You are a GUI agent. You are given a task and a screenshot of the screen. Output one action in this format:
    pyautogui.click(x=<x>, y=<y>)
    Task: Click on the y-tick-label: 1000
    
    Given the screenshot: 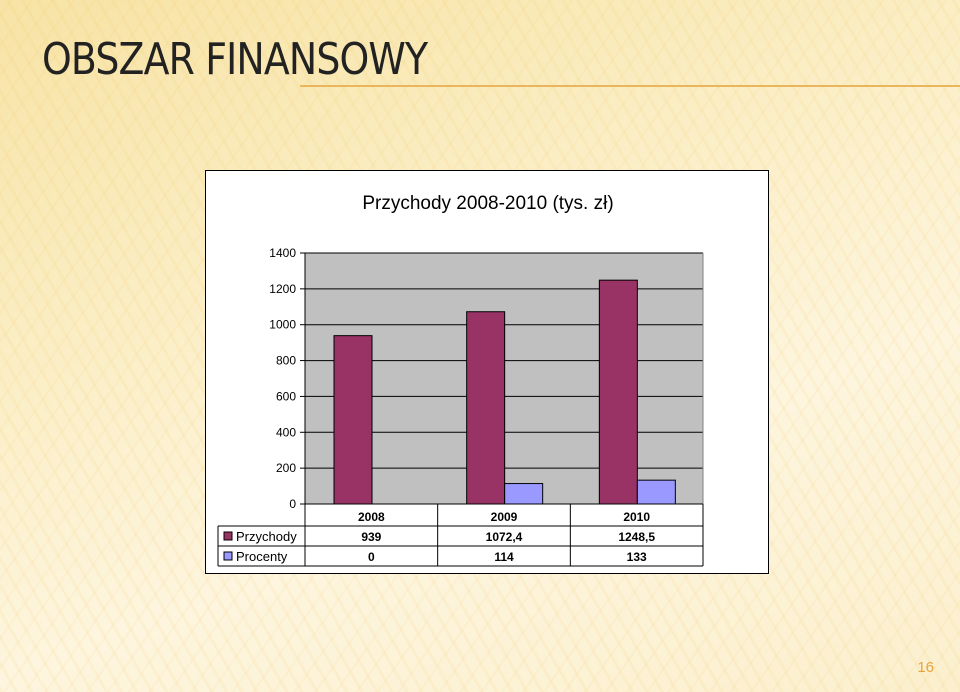 What is the action you would take?
    pyautogui.click(x=282, y=325)
    